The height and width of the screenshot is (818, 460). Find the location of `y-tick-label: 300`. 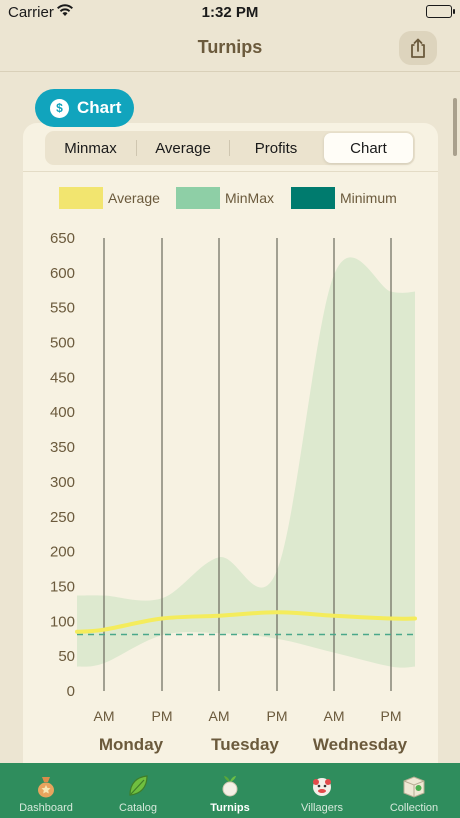

y-tick-label: 300 is located at coordinates (62, 482).